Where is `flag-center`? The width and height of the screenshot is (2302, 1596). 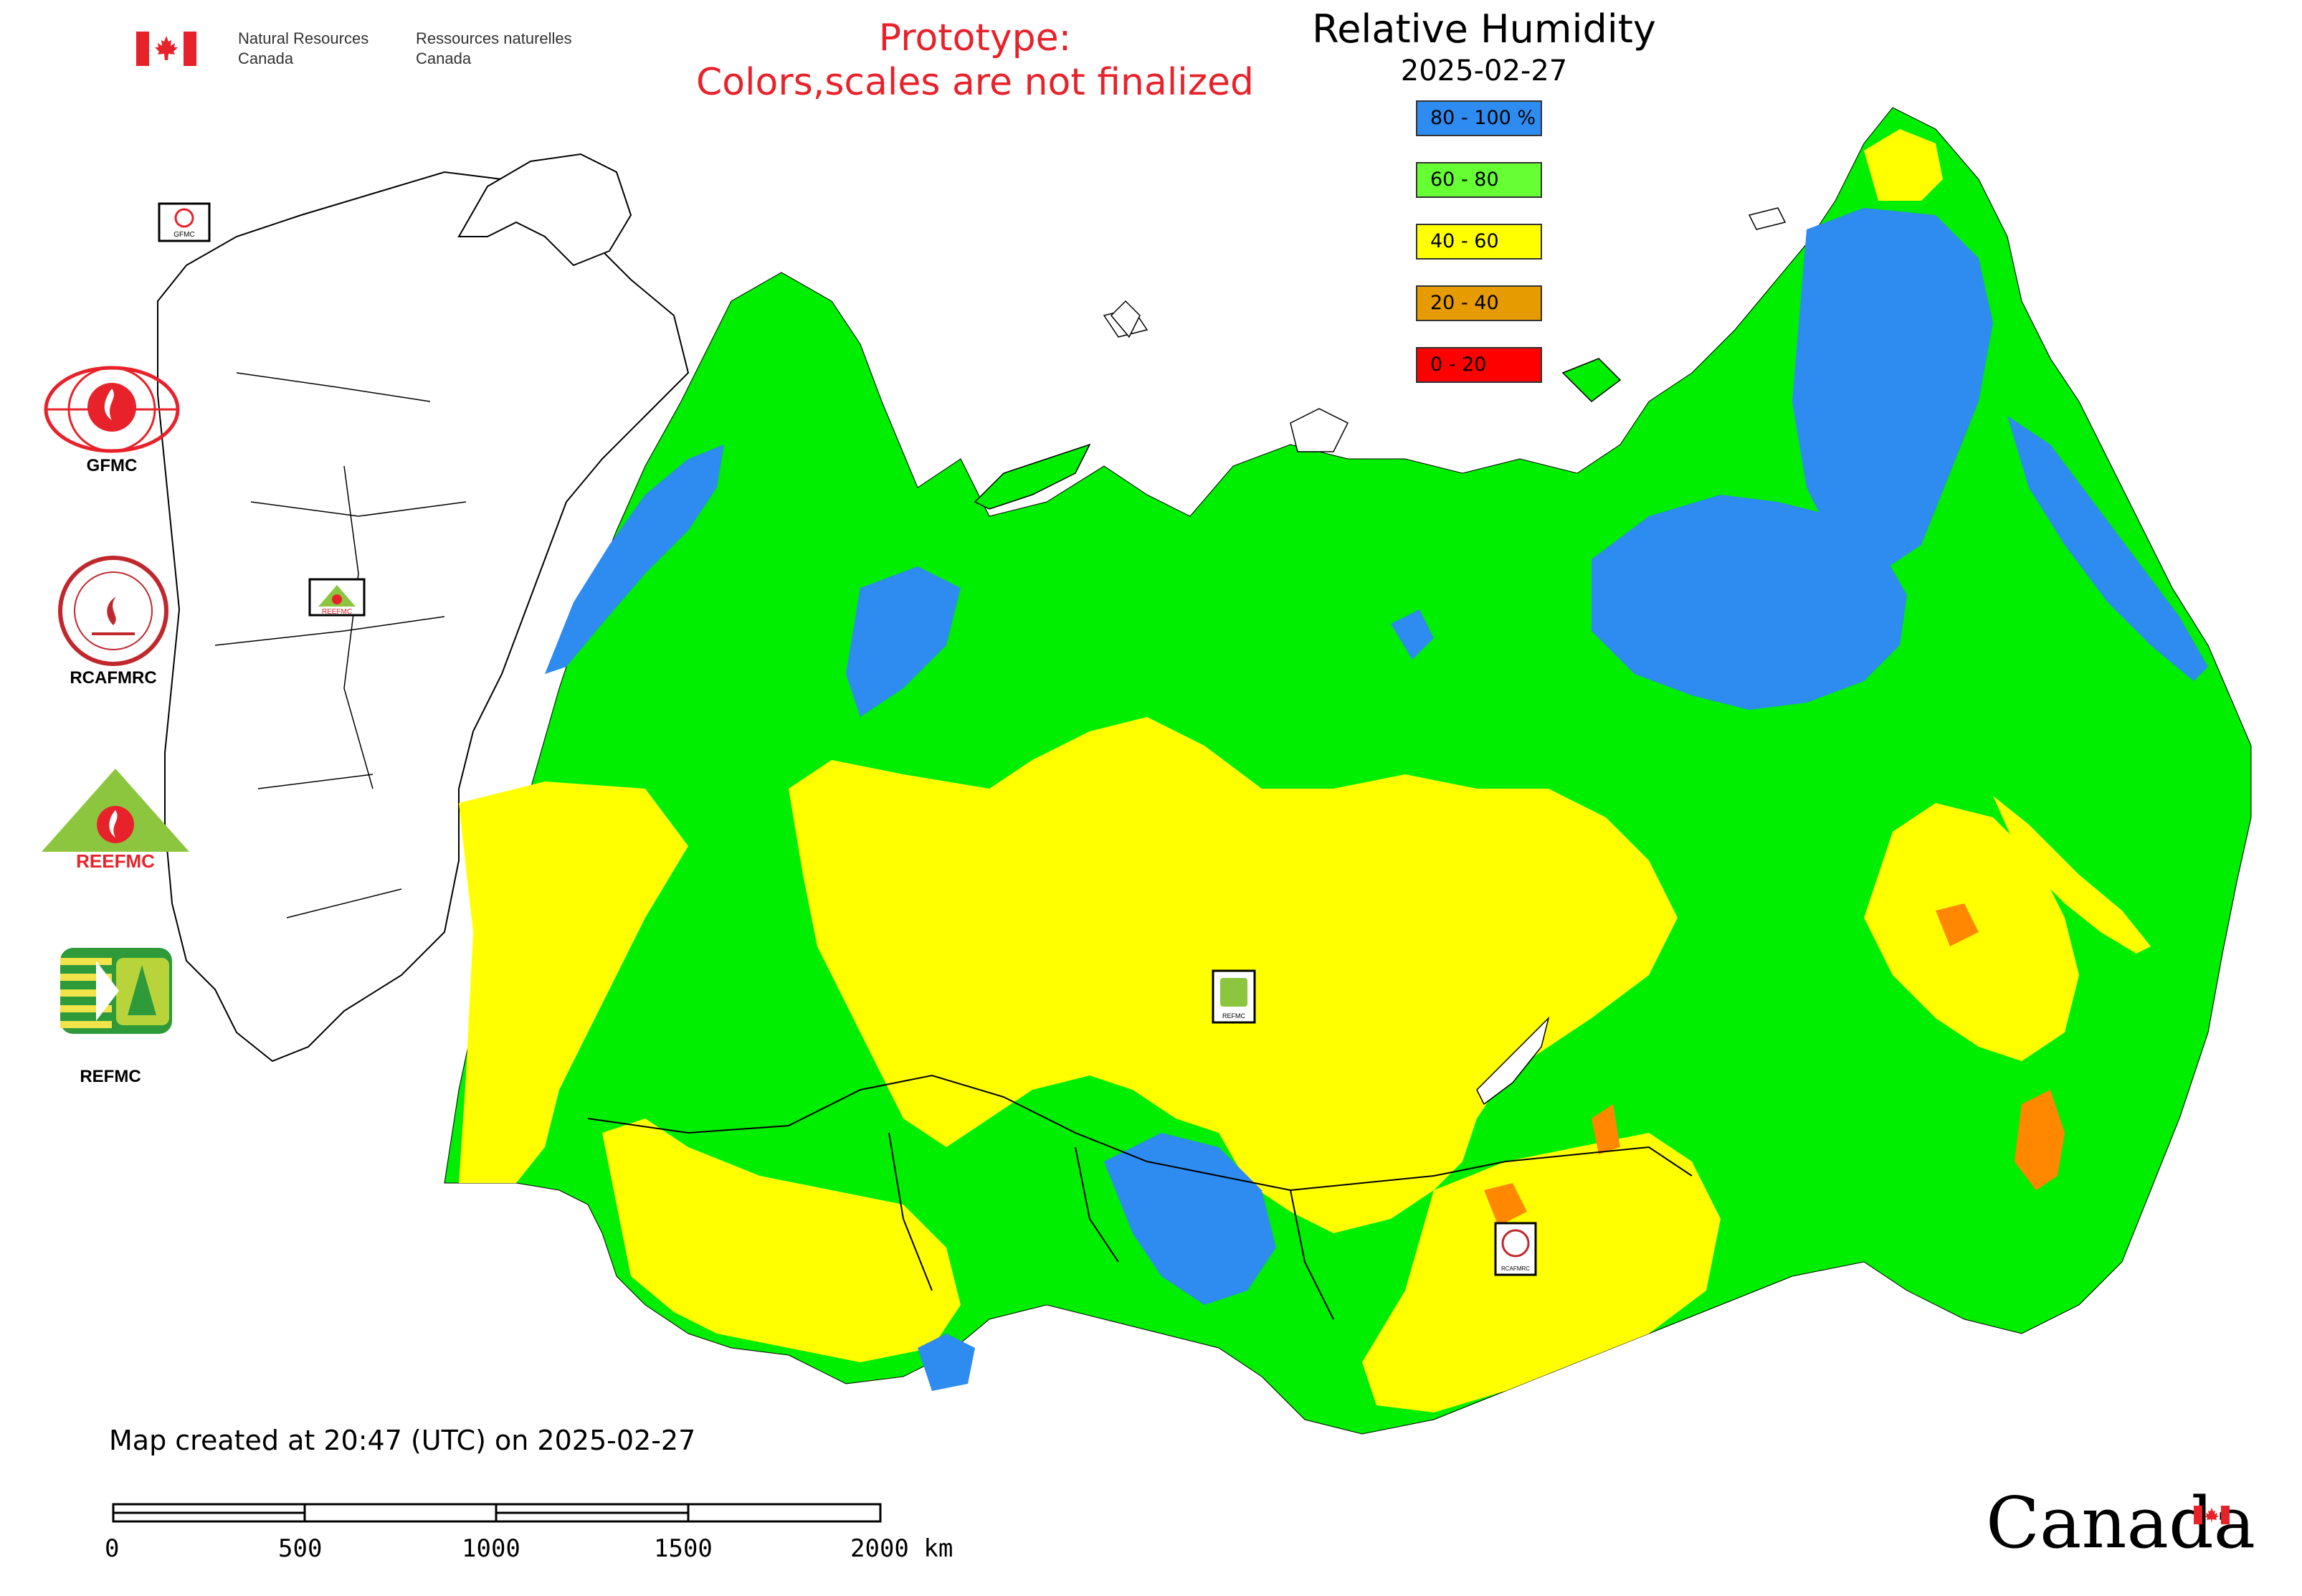
flag-center is located at coordinates (166, 49).